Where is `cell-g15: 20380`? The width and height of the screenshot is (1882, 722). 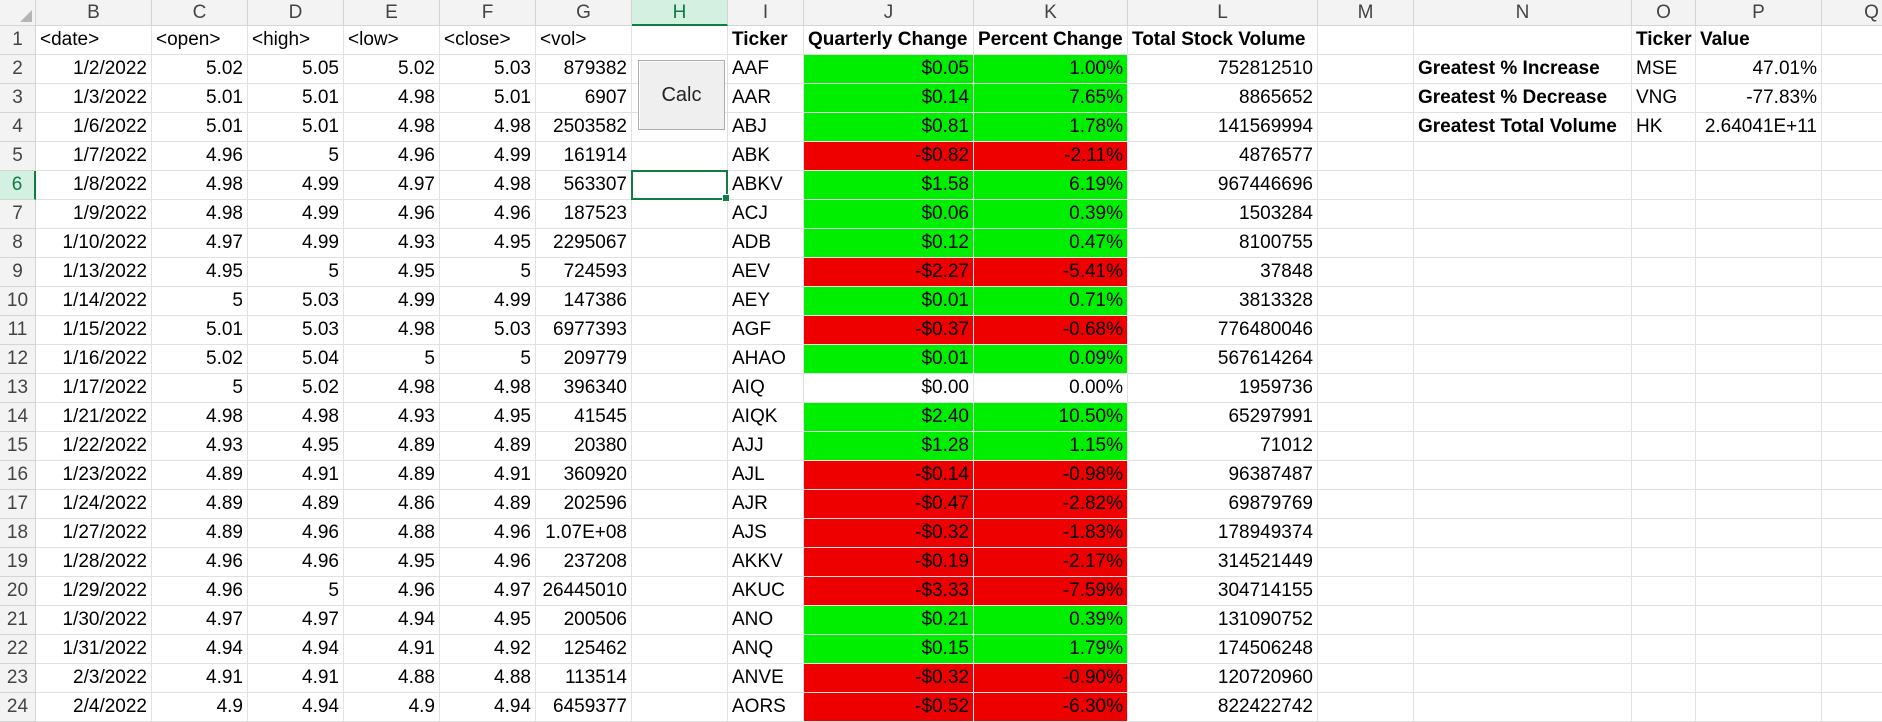 cell-g15: 20380 is located at coordinates (584, 446).